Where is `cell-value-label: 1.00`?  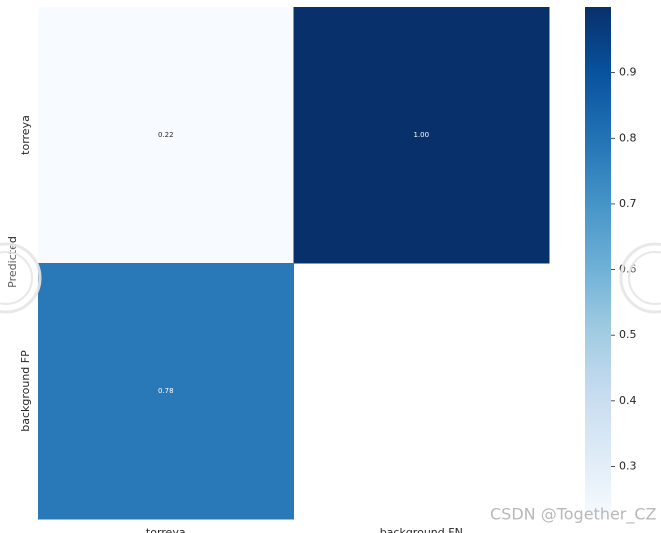 cell-value-label: 1.00 is located at coordinates (421, 135).